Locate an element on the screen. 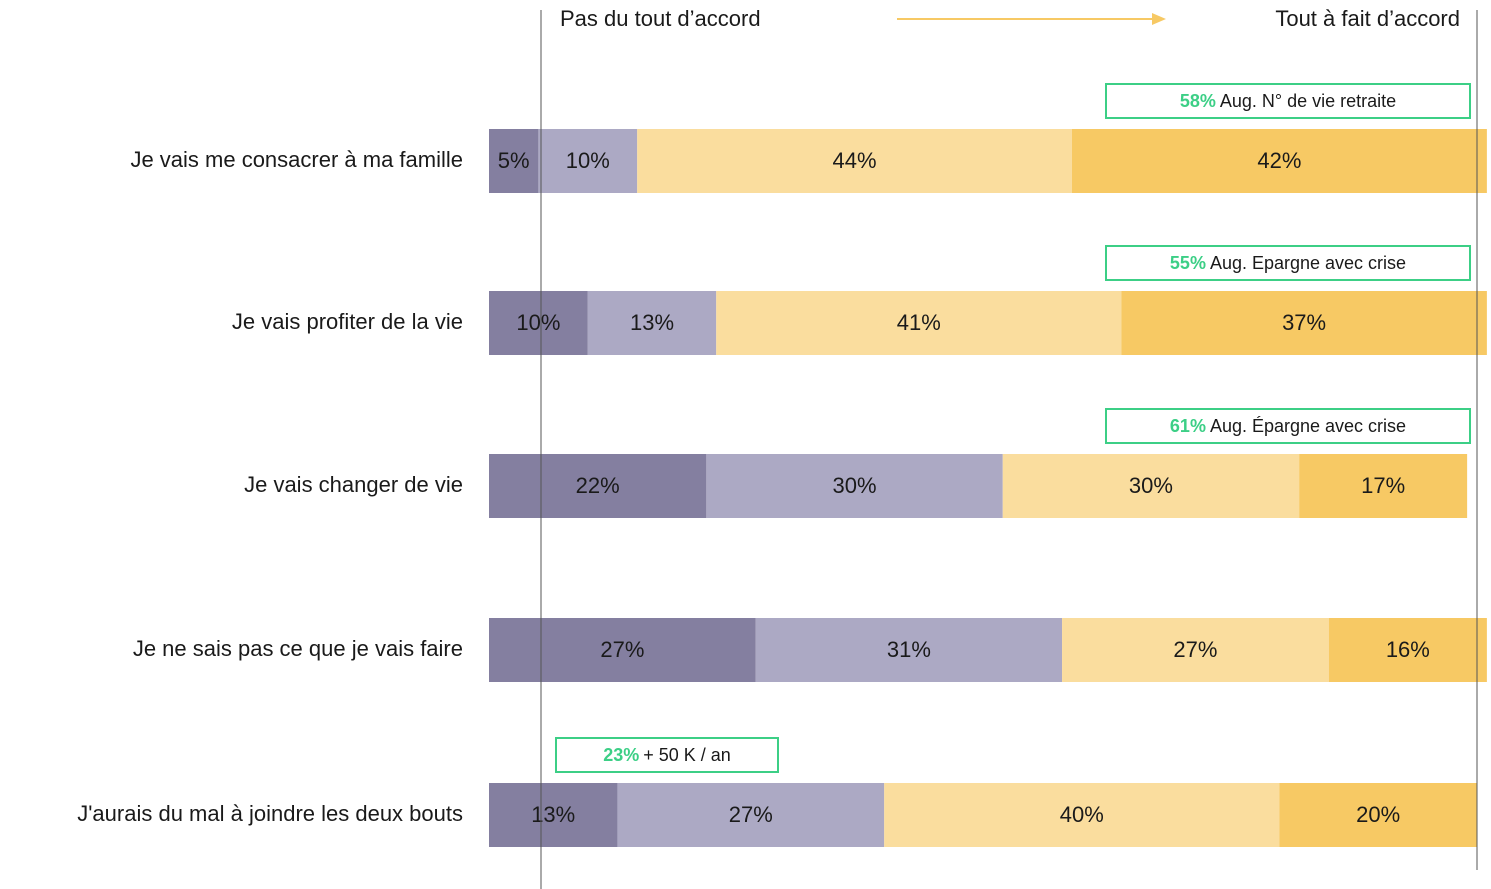  value-label: 16% is located at coordinates (1408, 649).